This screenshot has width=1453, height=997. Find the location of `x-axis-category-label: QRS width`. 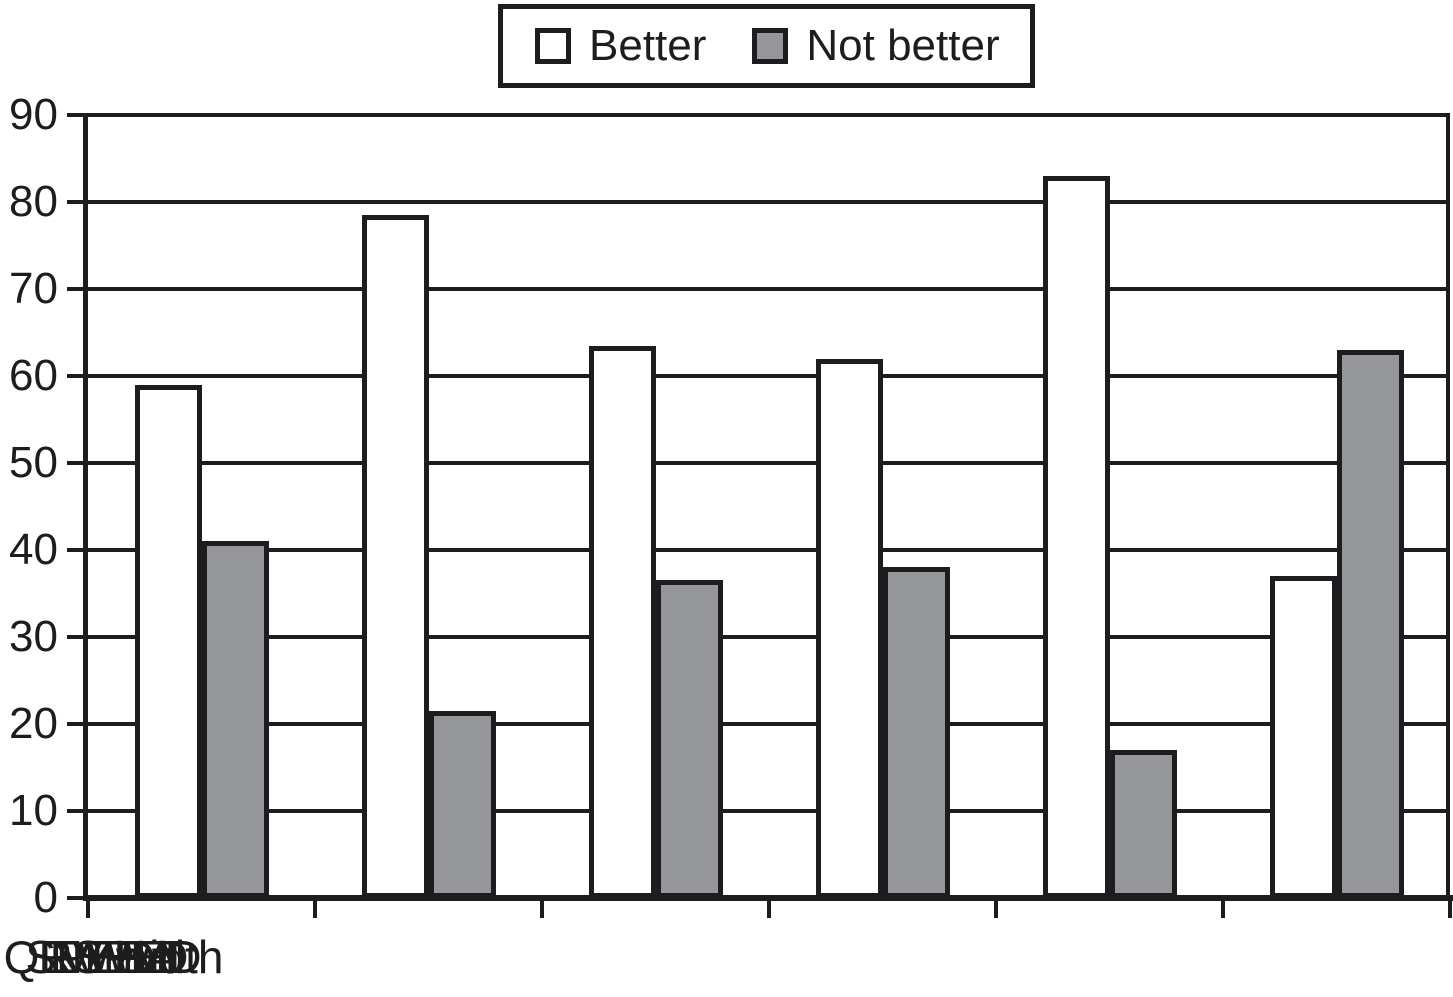

x-axis-category-label: QRS width is located at coordinates (113, 957).